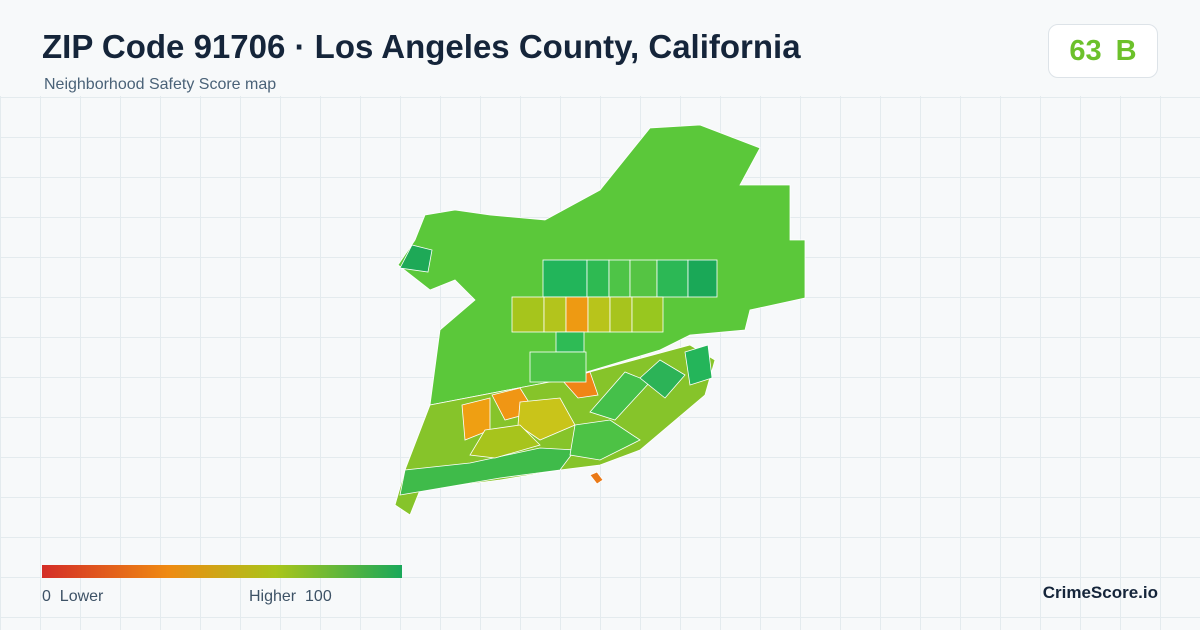  What do you see at coordinates (1126, 50) in the screenshot?
I see `score-grade: B` at bounding box center [1126, 50].